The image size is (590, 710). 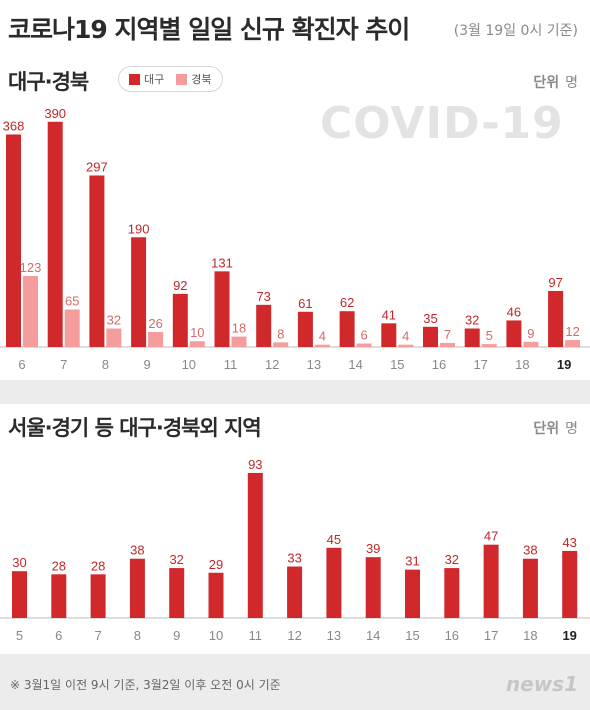 What do you see at coordinates (176, 635) in the screenshot?
I see `chart2-x-tick-9: 9` at bounding box center [176, 635].